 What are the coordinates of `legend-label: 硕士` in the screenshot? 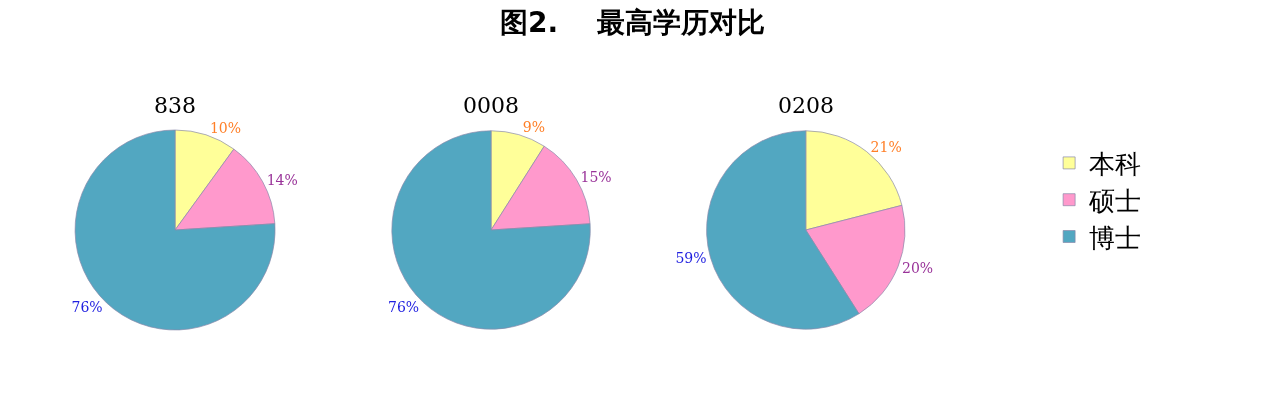 It's located at (1115, 200).